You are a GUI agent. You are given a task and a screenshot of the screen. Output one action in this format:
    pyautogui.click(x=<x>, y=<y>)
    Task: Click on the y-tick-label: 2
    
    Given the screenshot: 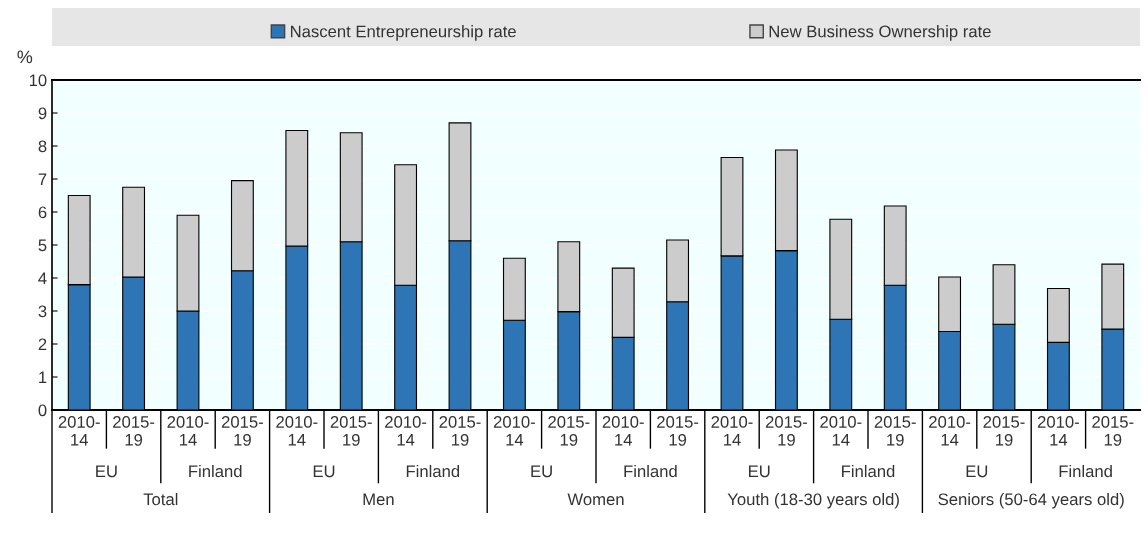 What is the action you would take?
    pyautogui.click(x=42, y=344)
    